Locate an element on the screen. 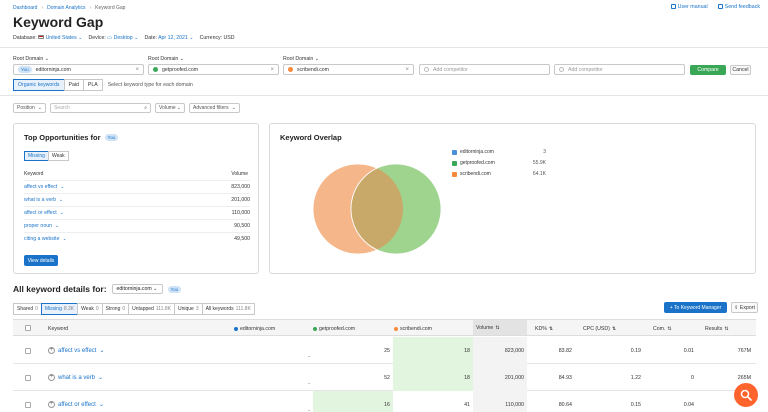  advanced-filters: Advanced filters ⌄ is located at coordinates (214, 108).